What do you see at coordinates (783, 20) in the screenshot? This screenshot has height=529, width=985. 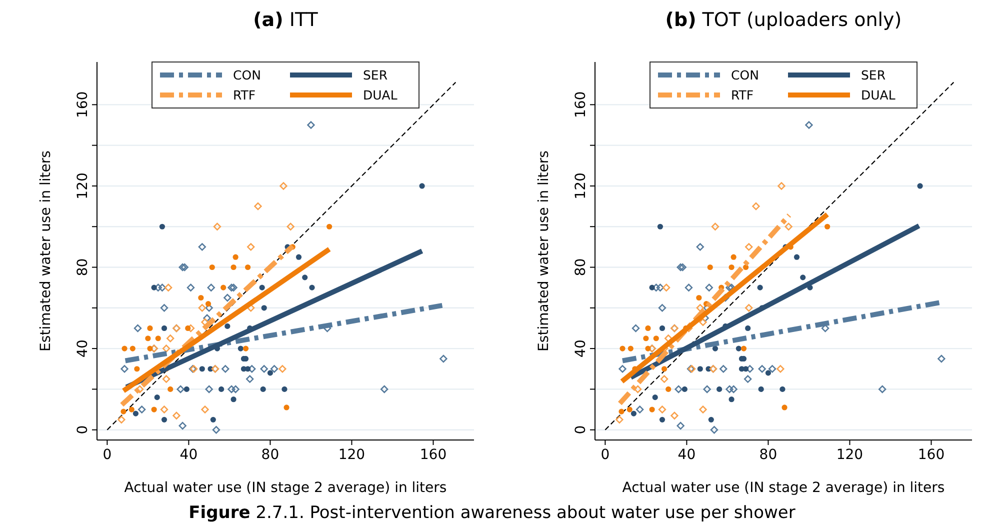 I see `chart-title: (b) TOT (uploaders only)` at bounding box center [783, 20].